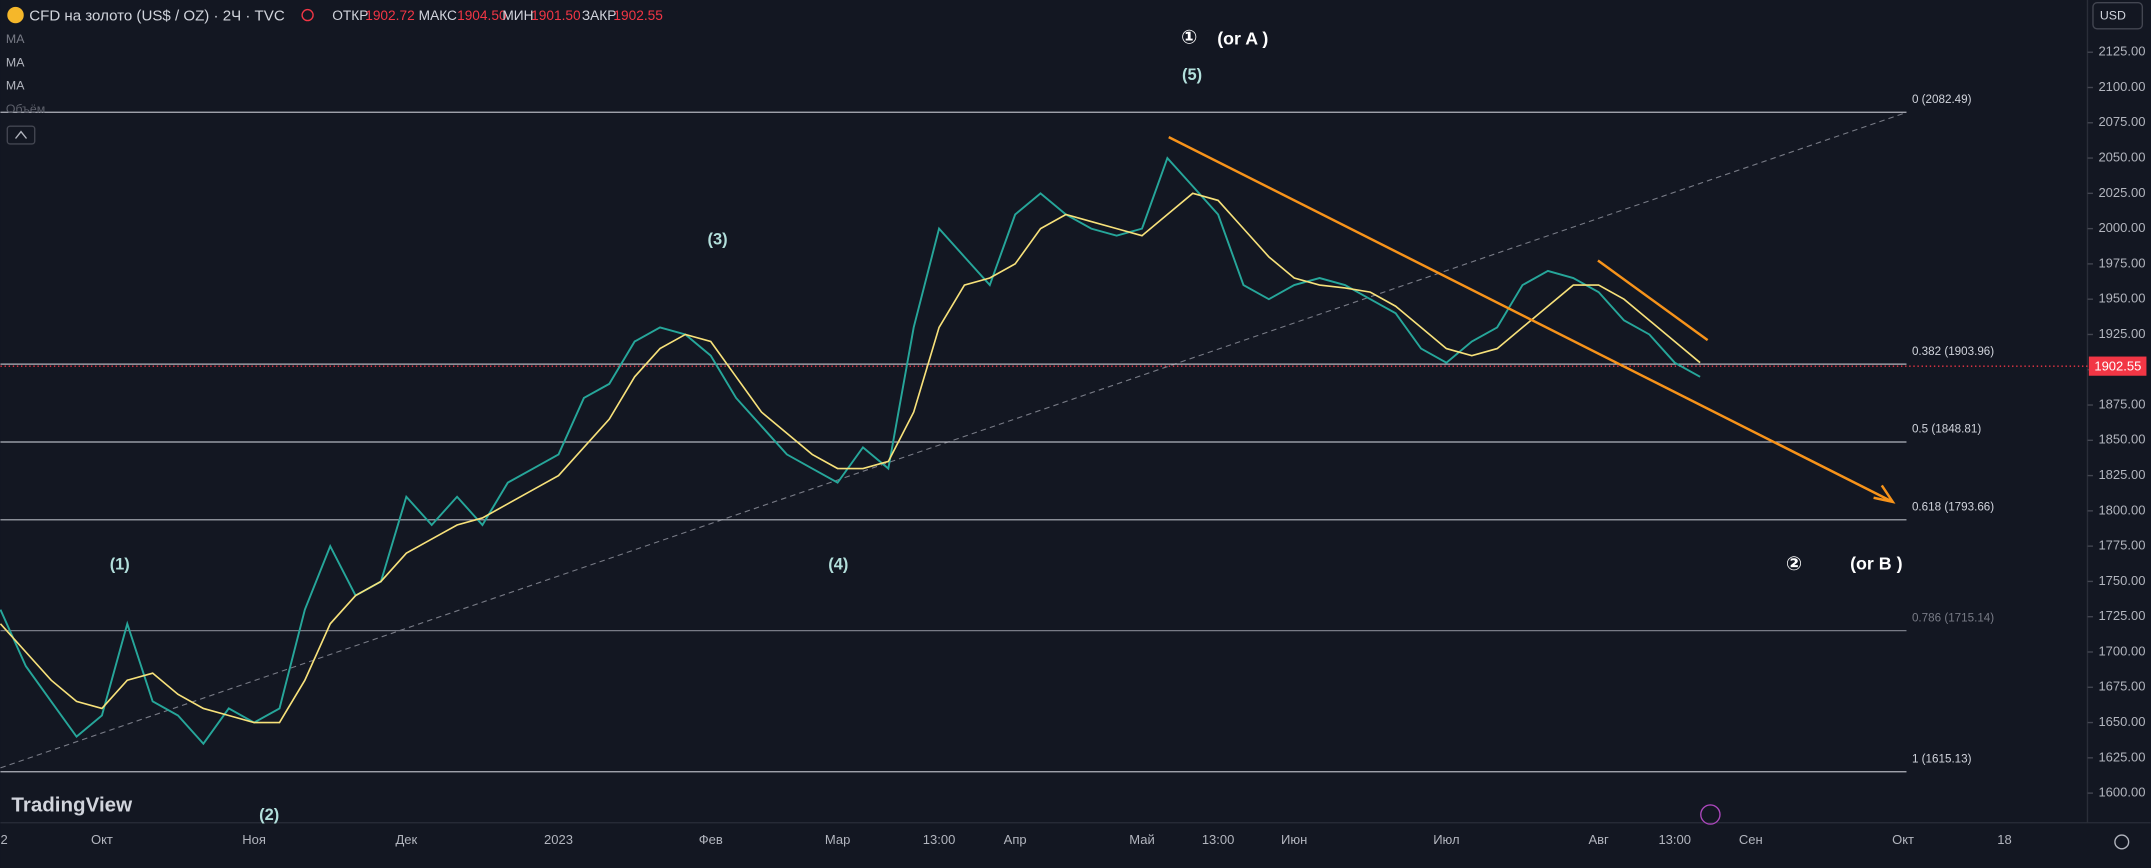 The height and width of the screenshot is (868, 2151). What do you see at coordinates (517, 15) in the screenshot?
I see `ohlc-label: МИН` at bounding box center [517, 15].